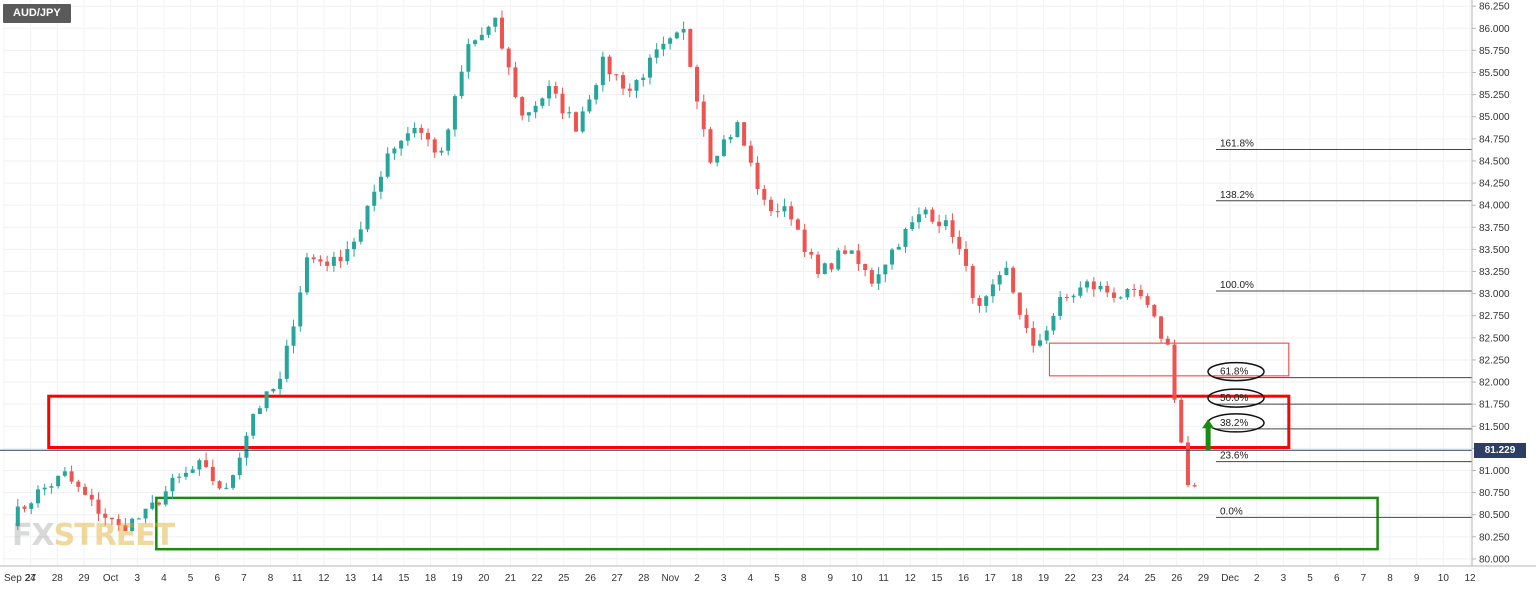  Describe the element at coordinates (1494, 117) in the screenshot. I see `y-tick-label: 85.000` at that location.